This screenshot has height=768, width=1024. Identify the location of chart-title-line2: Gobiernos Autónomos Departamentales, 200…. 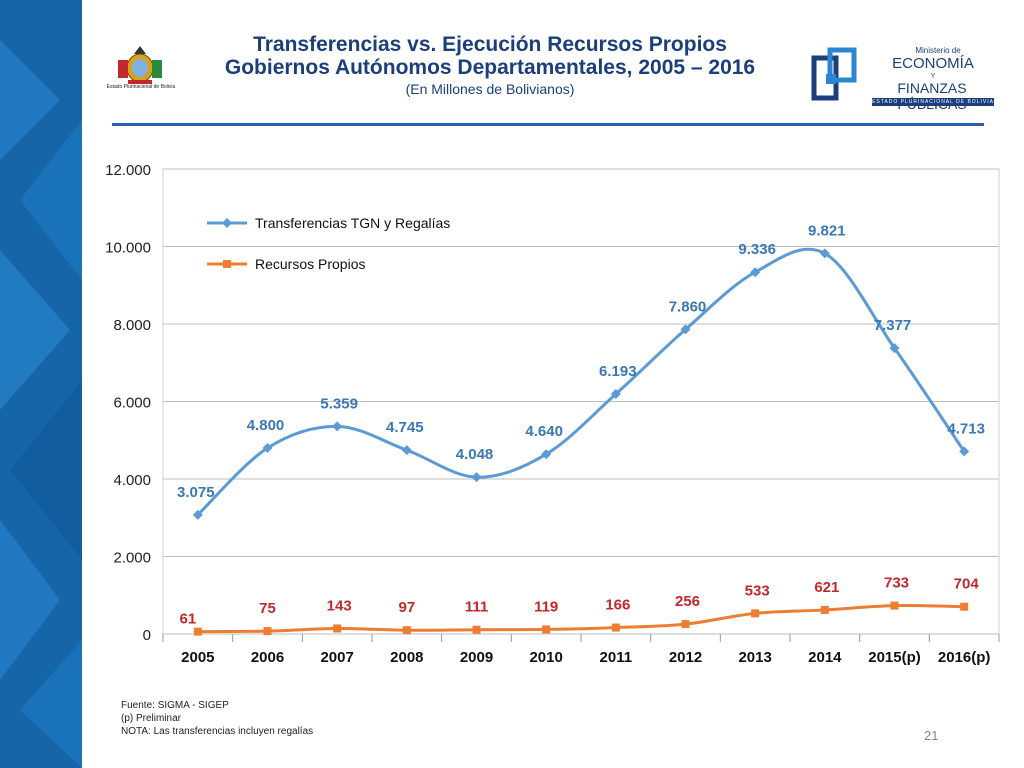
(490, 67).